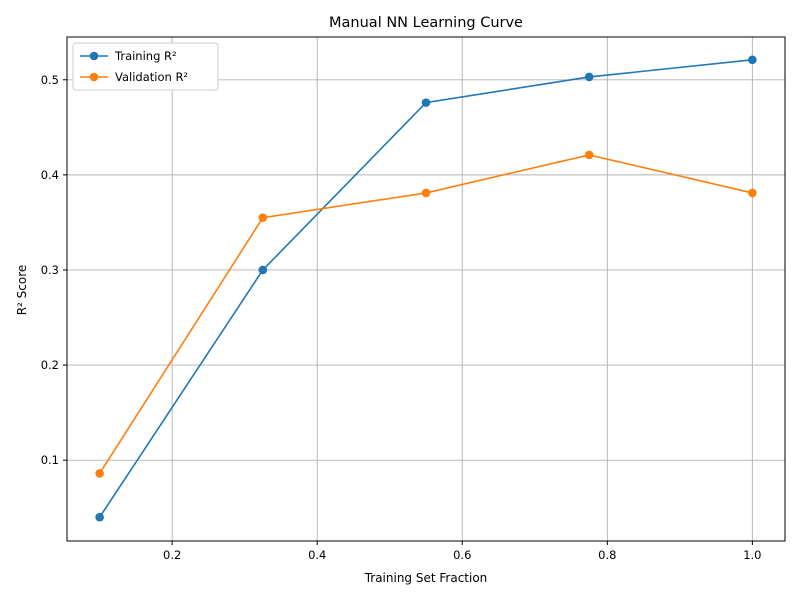 This screenshot has height=600, width=800. I want to click on legend-marker-validation-r, so click(94, 77).